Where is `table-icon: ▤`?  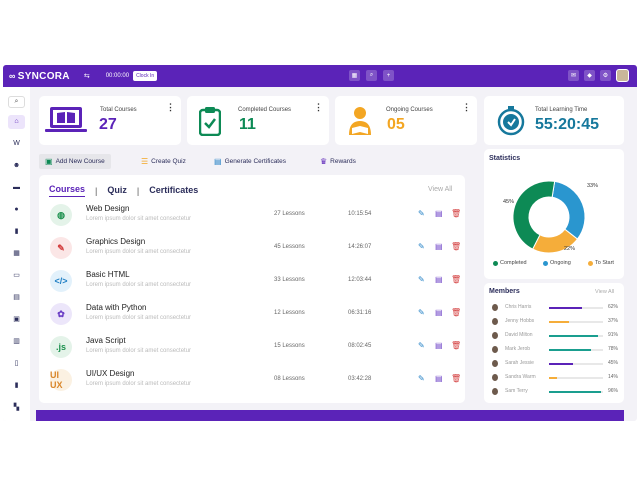
table-icon: ▤ is located at coordinates (16, 297).